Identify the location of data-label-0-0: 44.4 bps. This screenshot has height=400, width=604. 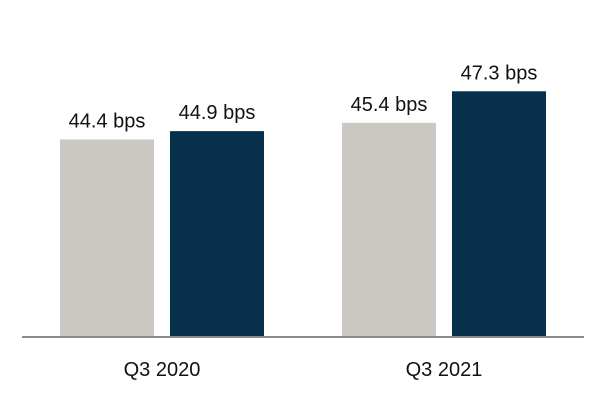
(107, 121).